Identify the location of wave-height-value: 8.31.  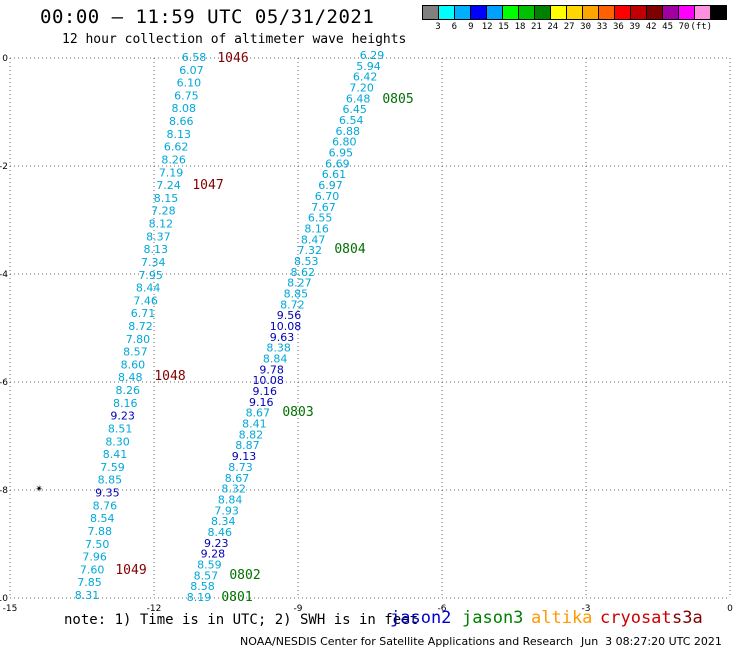
(87, 595).